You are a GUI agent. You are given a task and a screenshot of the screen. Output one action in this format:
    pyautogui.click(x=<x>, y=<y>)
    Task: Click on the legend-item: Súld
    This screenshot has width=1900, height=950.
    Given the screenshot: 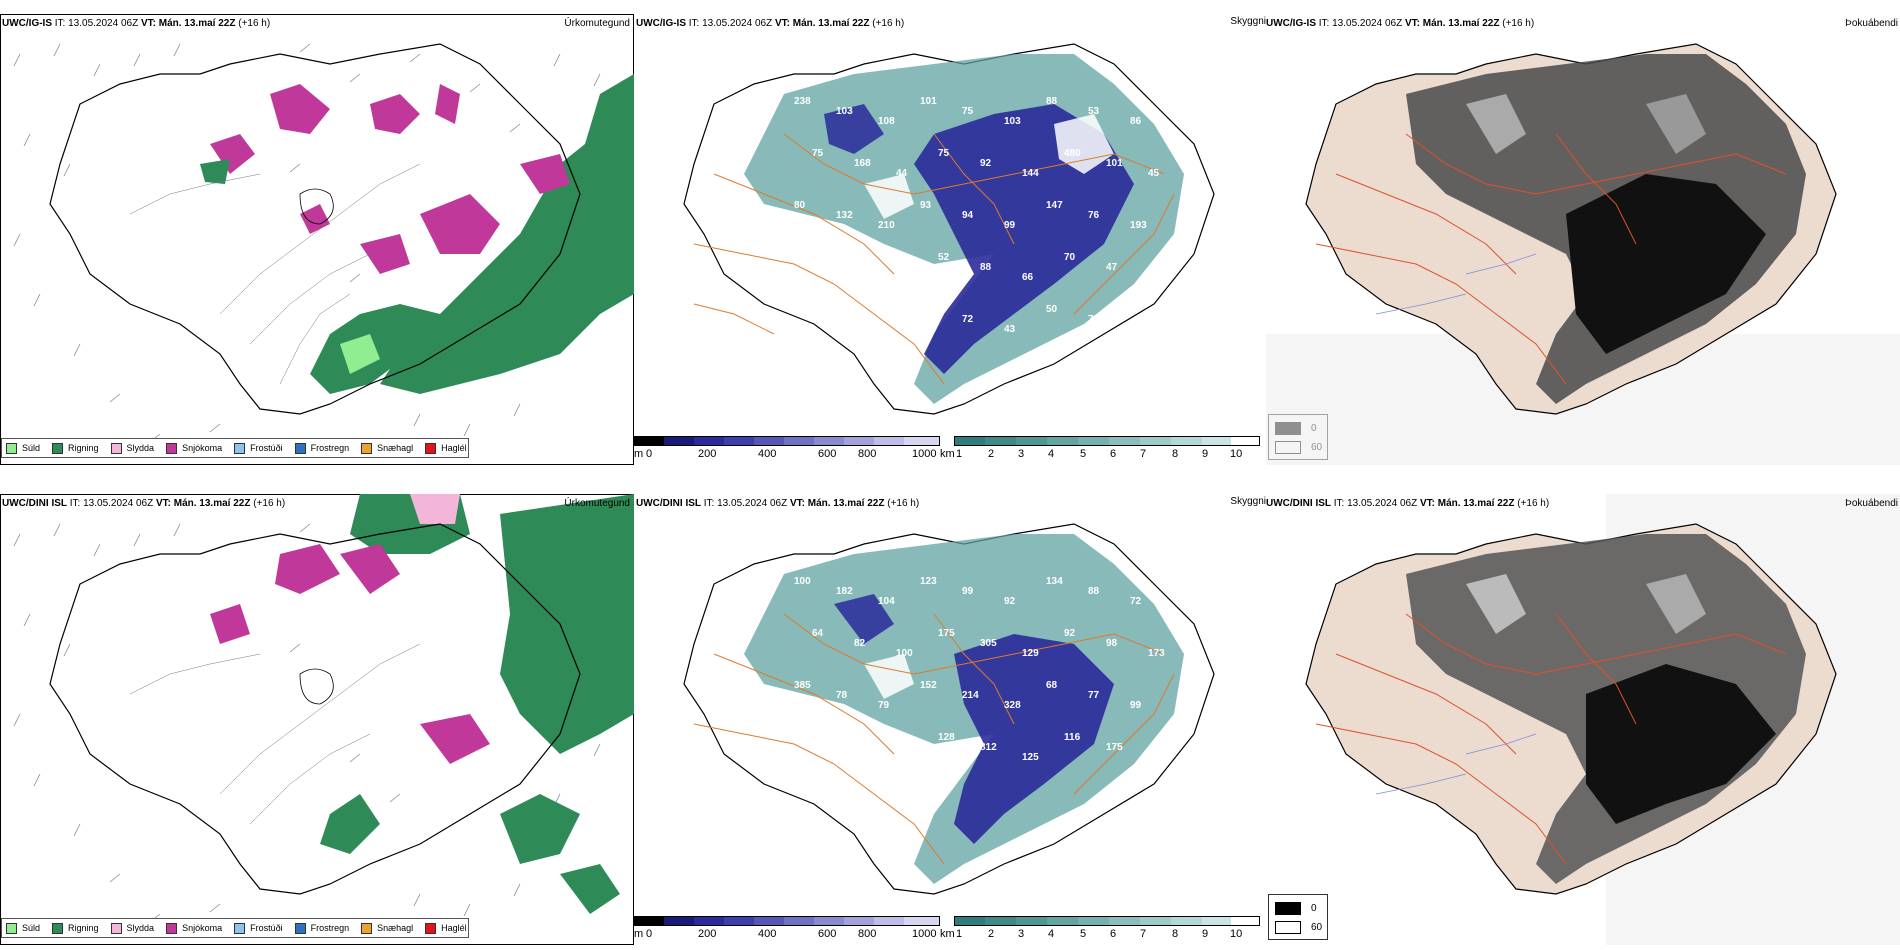 What is the action you would take?
    pyautogui.click(x=23, y=448)
    